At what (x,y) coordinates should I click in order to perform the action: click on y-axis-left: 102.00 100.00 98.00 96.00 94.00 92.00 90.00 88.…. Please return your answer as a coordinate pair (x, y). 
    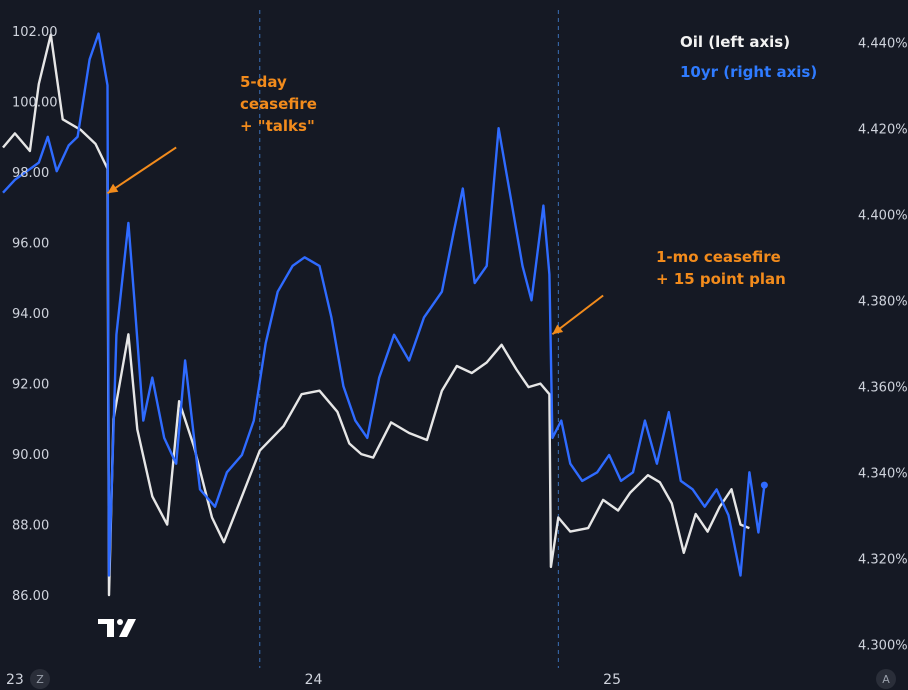
    Looking at the image, I should click on (35, 314).